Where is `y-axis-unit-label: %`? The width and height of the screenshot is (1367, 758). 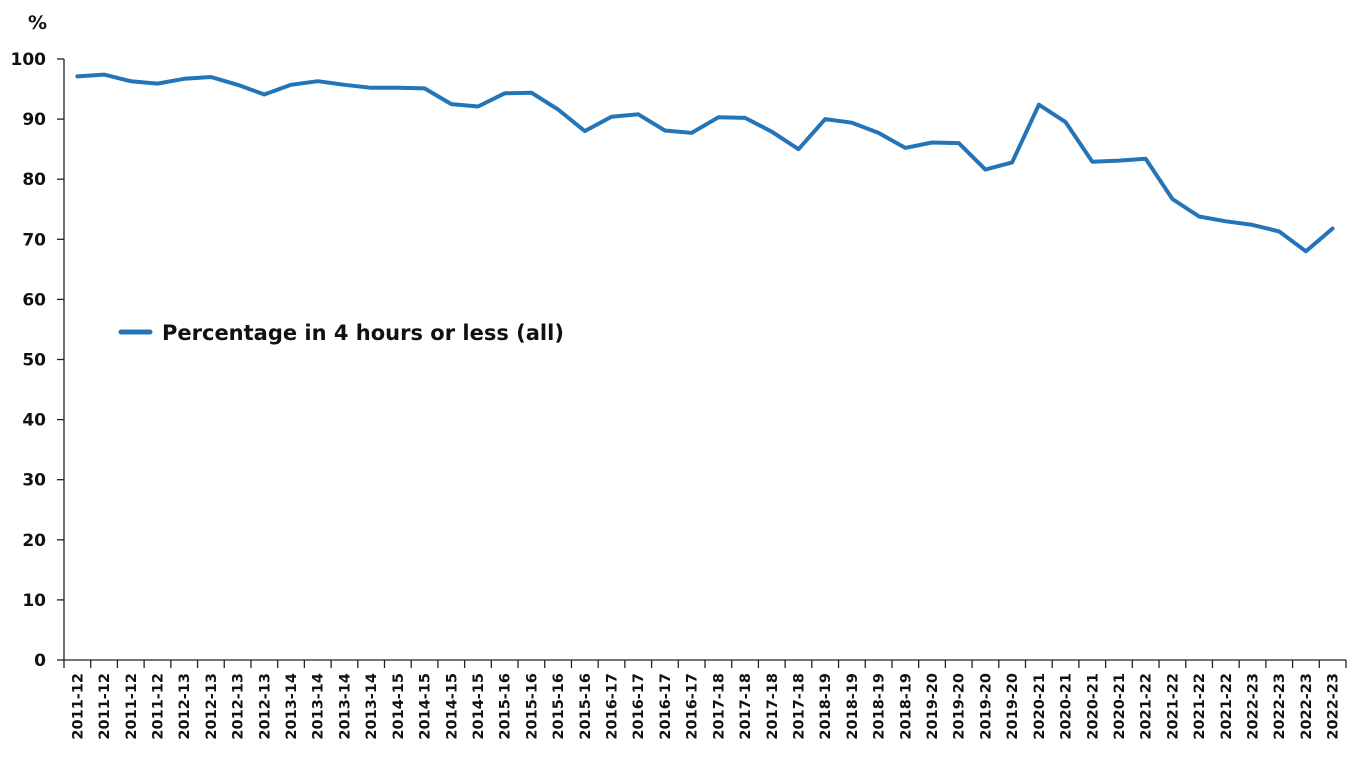 y-axis-unit-label: % is located at coordinates (37, 23).